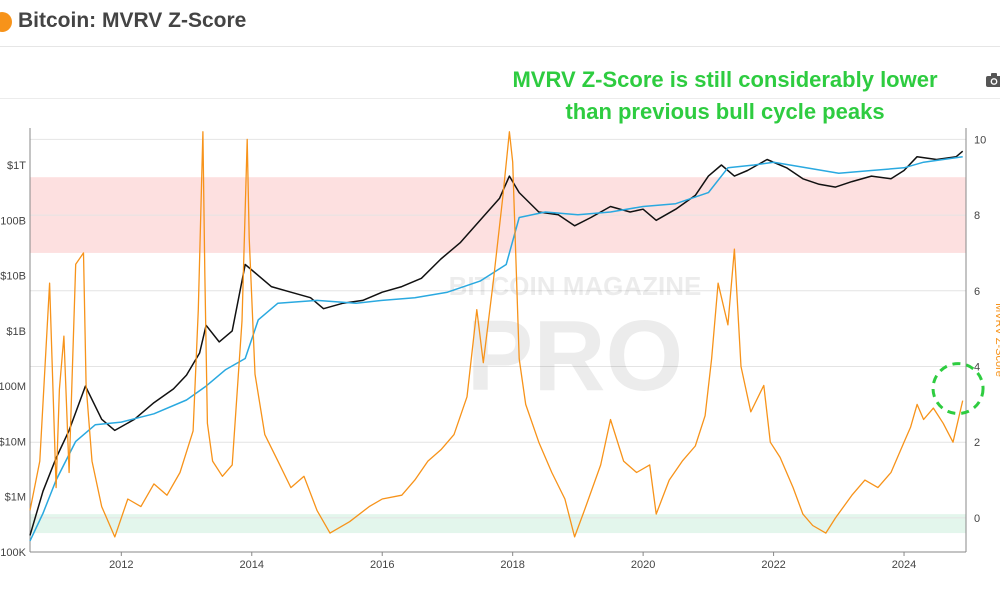 This screenshot has height=600, width=1000. I want to click on x-tick-label: 2024, so click(904, 565).